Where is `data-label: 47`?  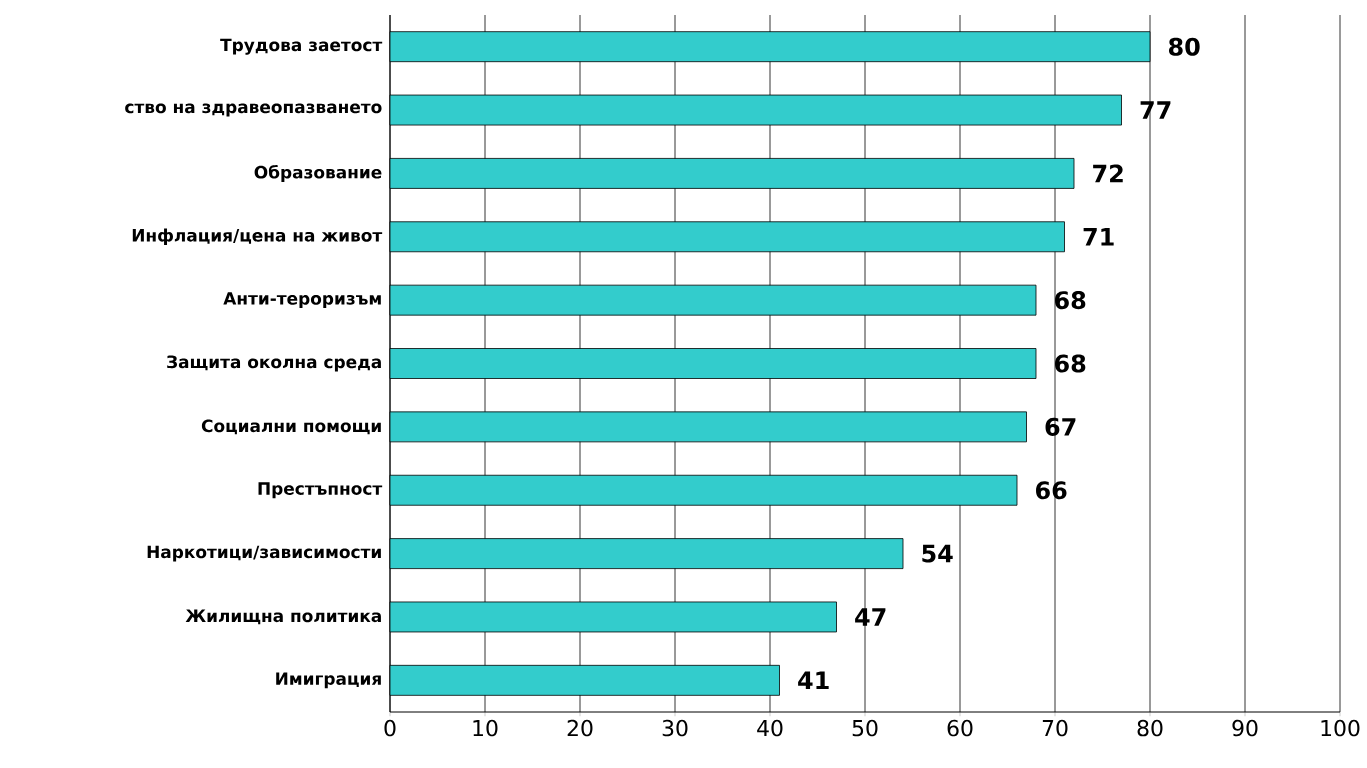
data-label: 47 is located at coordinates (870, 617).